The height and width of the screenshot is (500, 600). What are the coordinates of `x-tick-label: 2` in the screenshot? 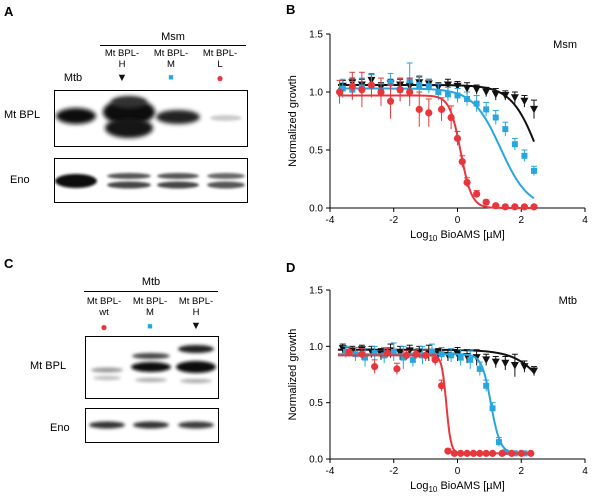 It's located at (521, 220).